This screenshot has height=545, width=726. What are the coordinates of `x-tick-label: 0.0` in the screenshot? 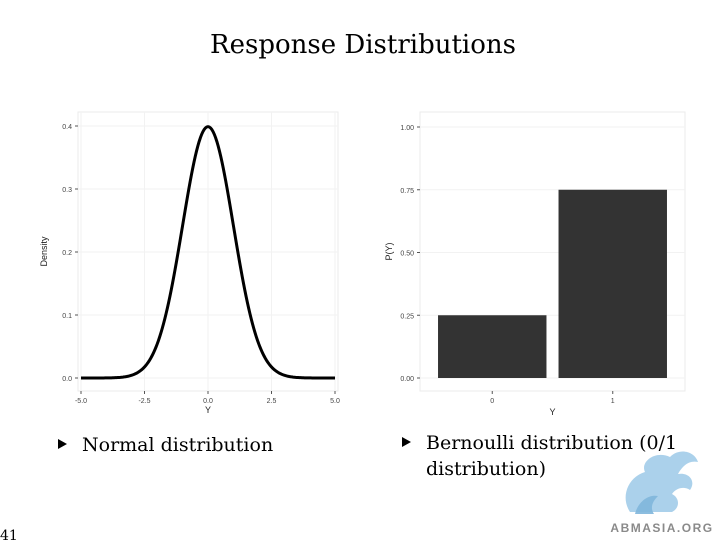 It's located at (208, 401).